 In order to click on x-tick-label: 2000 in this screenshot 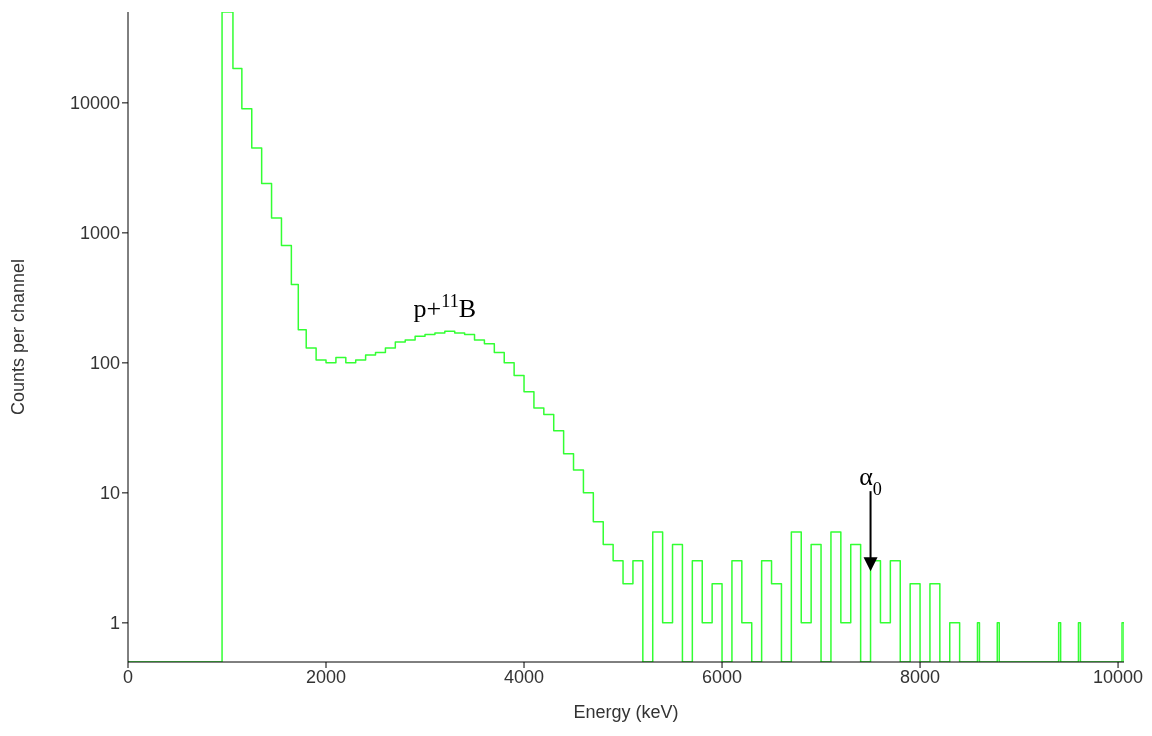, I will do `click(326, 676)`.